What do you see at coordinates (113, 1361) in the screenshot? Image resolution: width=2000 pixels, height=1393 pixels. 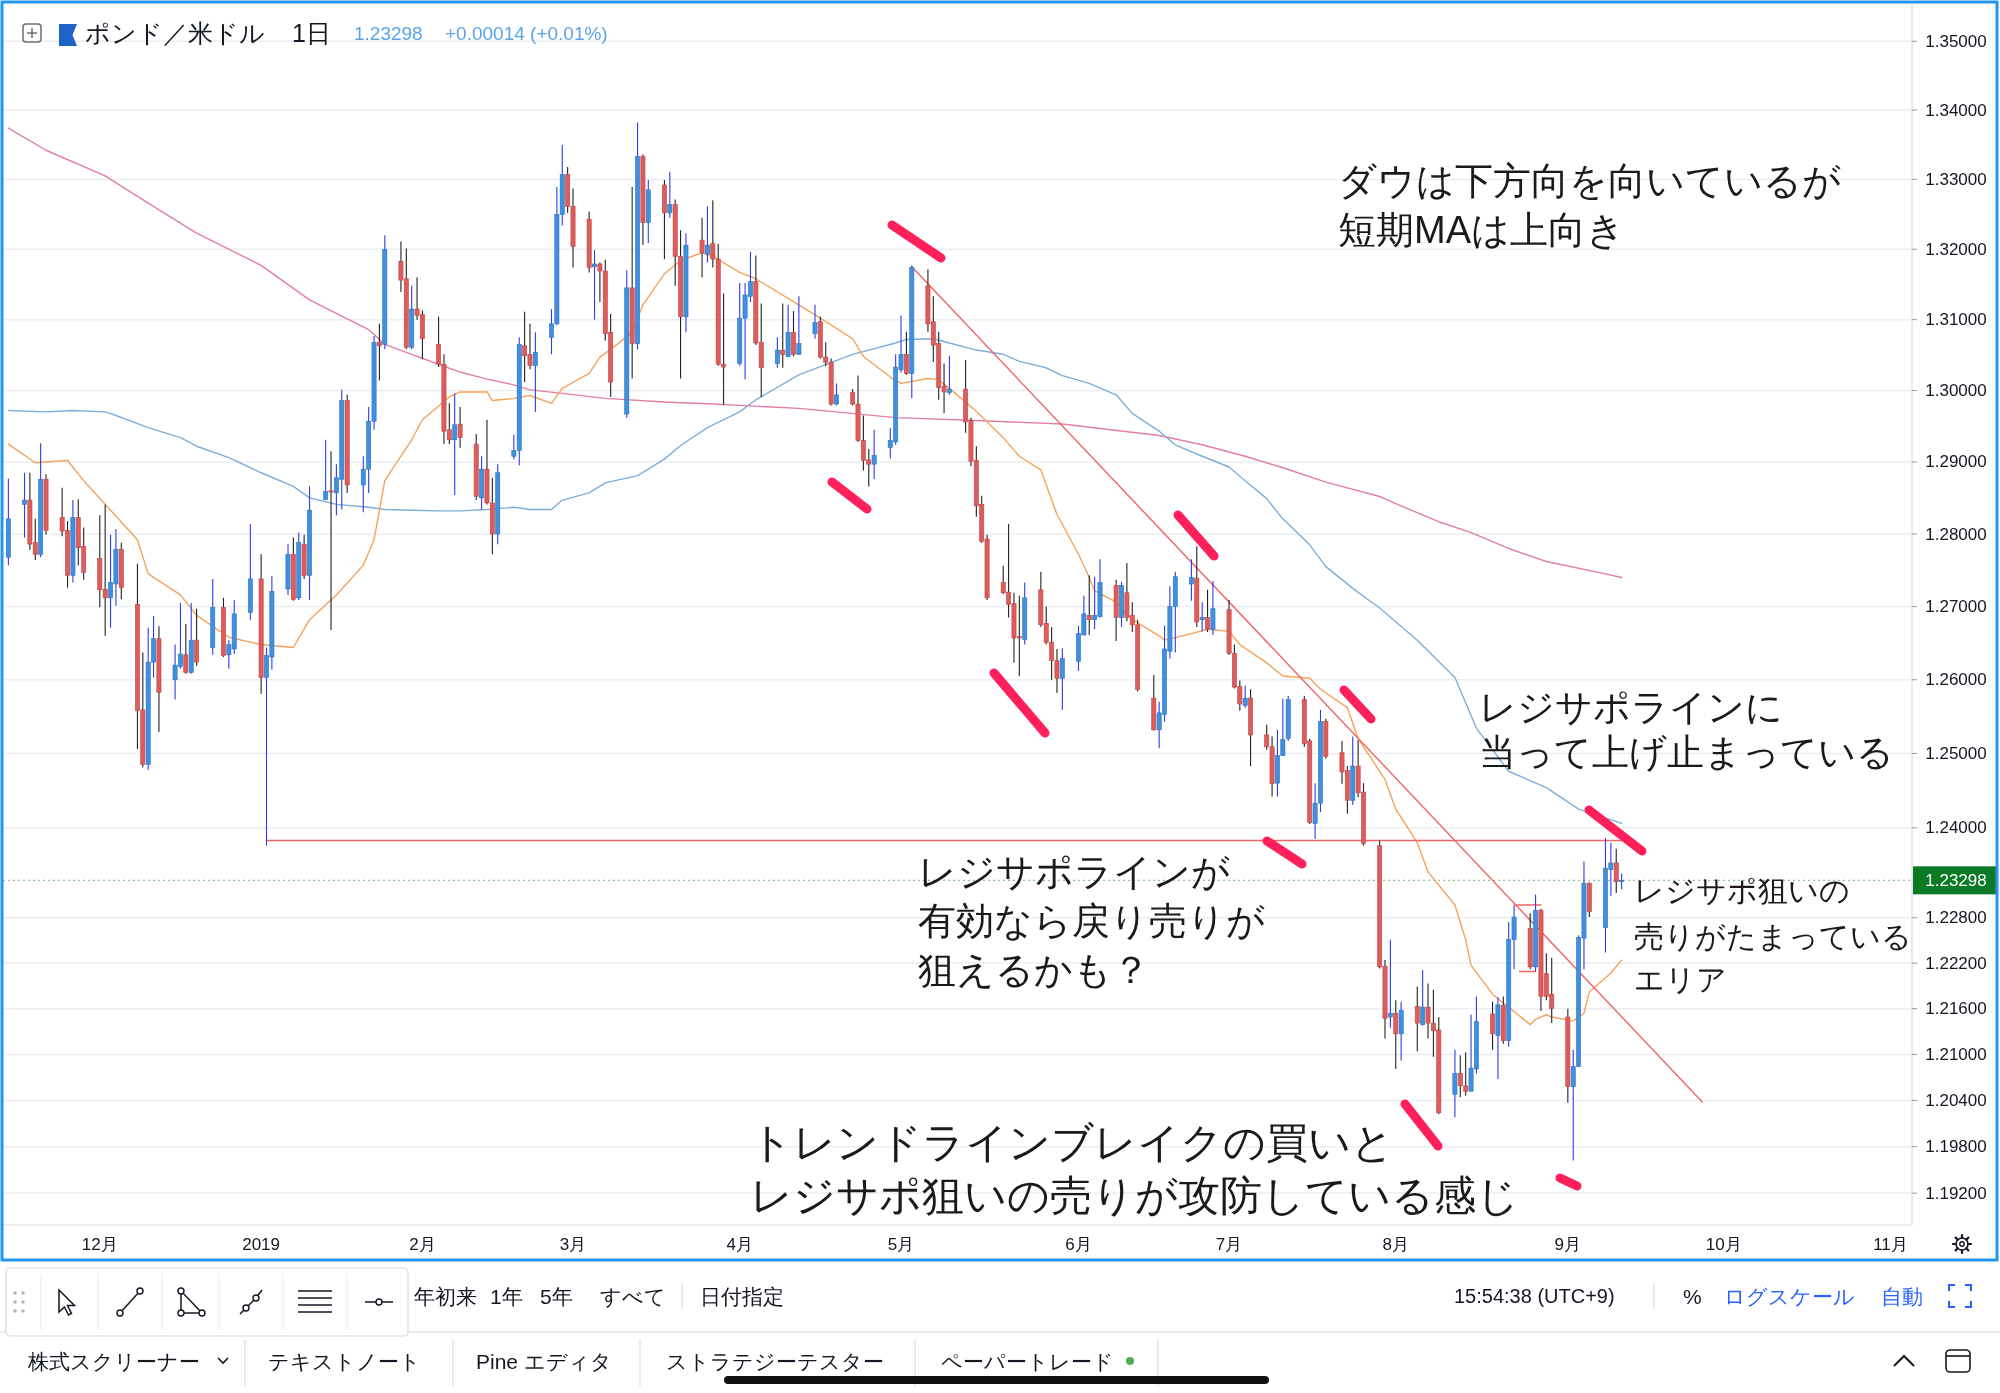 I see `text: 株式スクリーナー` at bounding box center [113, 1361].